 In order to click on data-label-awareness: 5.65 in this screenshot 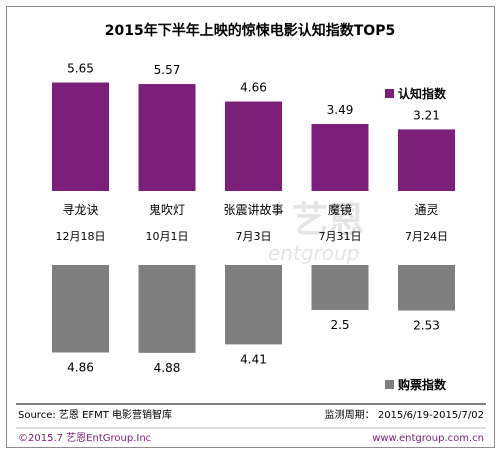, I will do `click(80, 69)`.